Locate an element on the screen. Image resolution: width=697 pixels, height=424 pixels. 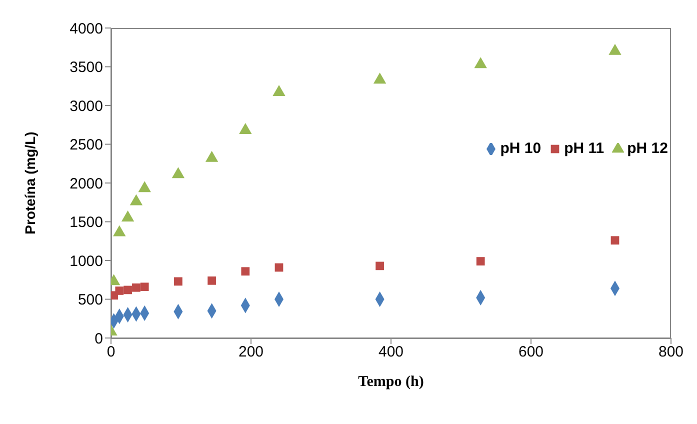
legend-label: pH 11 is located at coordinates (584, 148).